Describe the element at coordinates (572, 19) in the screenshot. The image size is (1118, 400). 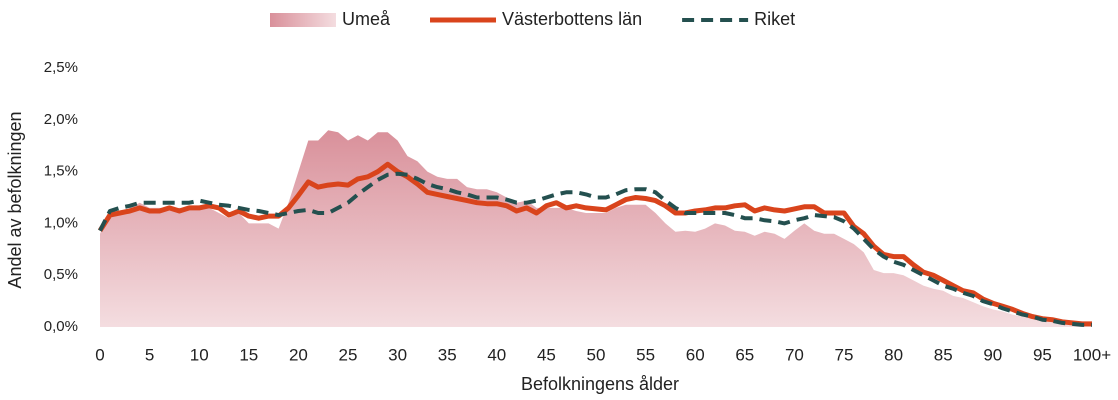
I see `legend-label: Västerbottens län` at that location.